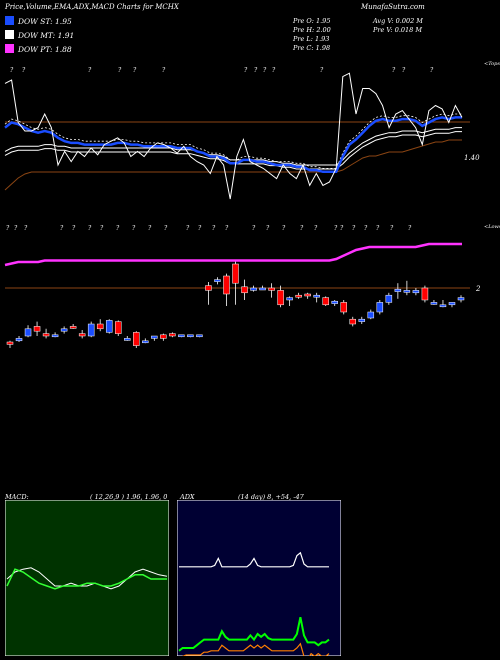 The width and height of the screenshot is (500, 660). I want to click on stat-open: Pre O: 1.95, so click(312, 21).